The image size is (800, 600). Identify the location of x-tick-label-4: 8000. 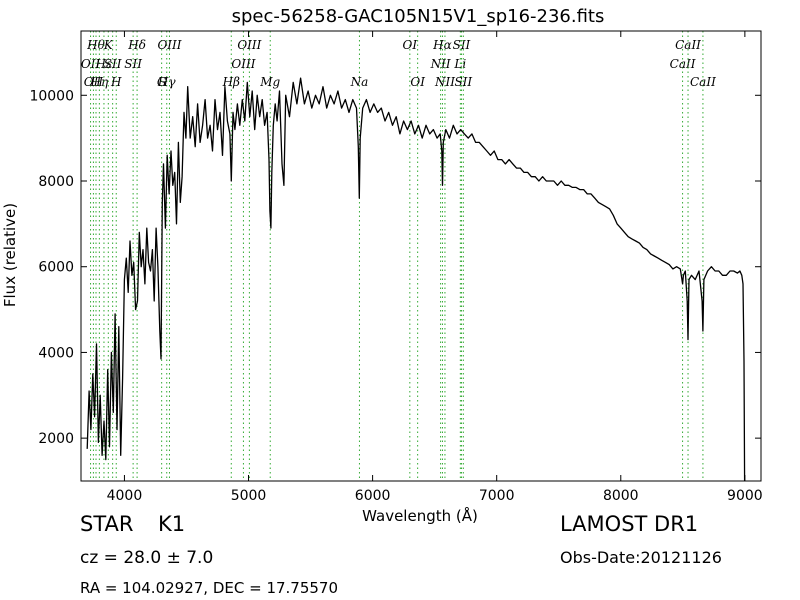
(621, 496).